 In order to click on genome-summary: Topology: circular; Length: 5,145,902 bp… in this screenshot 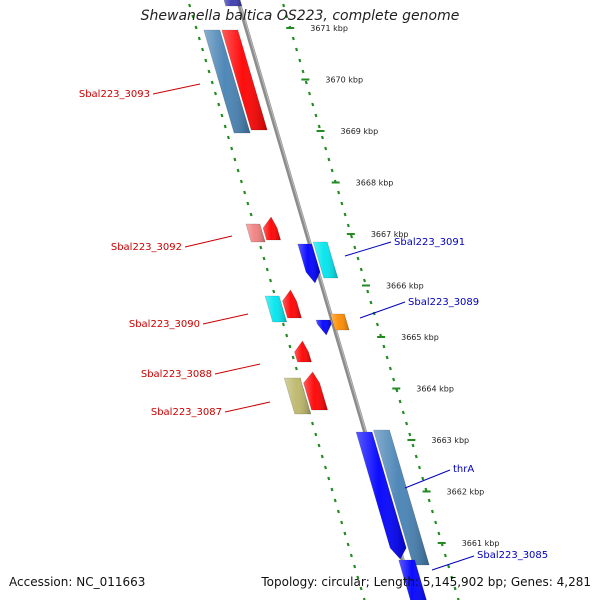, I will do `click(426, 582)`.